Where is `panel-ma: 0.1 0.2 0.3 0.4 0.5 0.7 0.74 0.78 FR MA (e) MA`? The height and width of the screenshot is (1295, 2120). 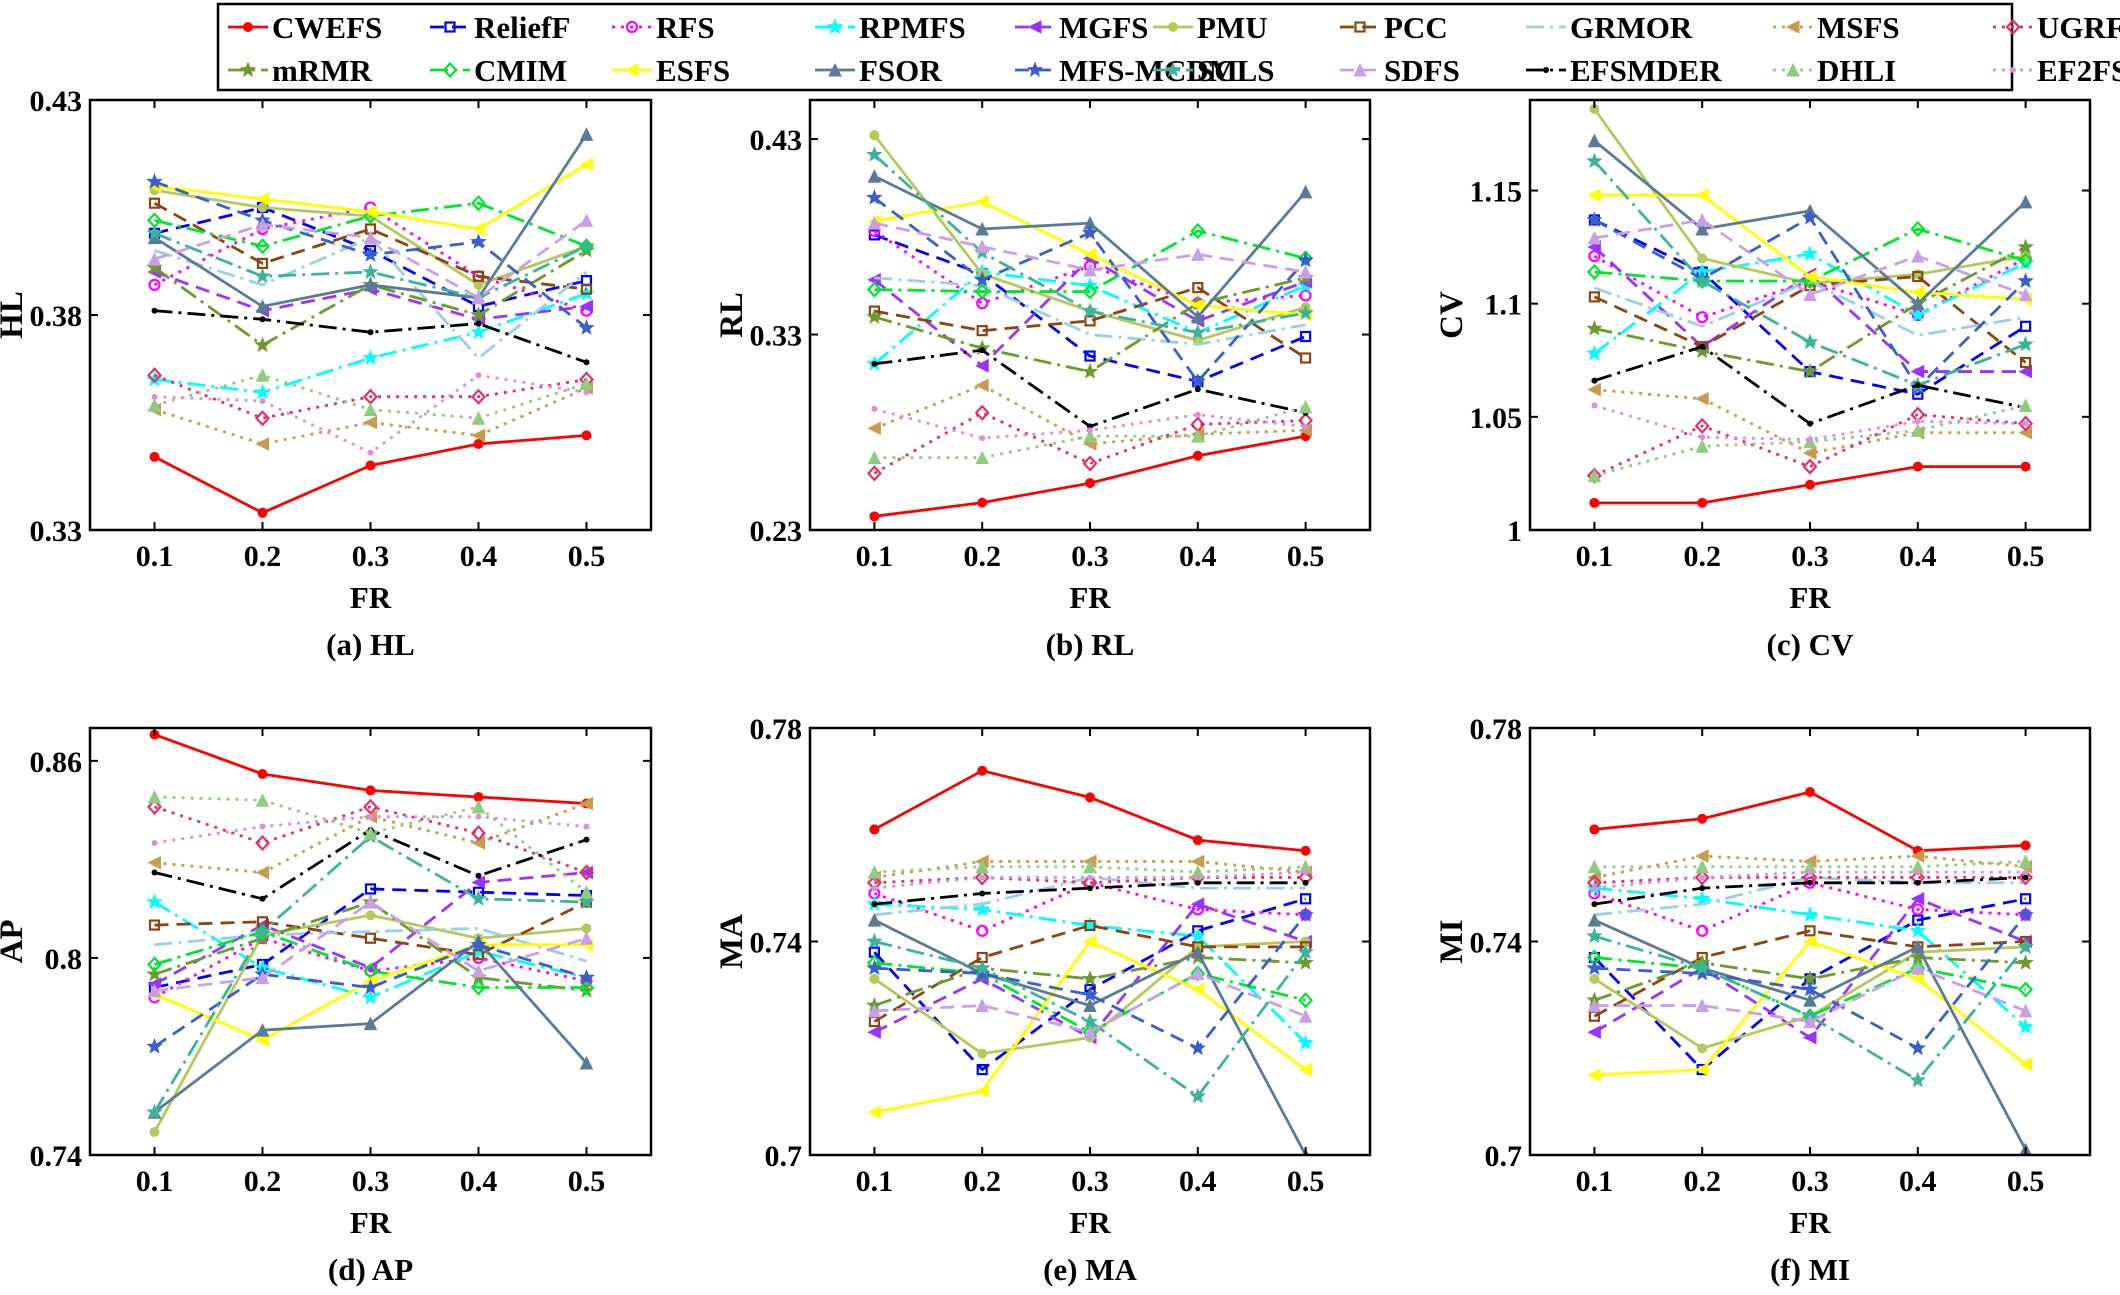
panel-ma: 0.1 0.2 0.3 0.4 0.5 0.7 0.74 0.78 FR MA (e) MA is located at coordinates (1043, 1000).